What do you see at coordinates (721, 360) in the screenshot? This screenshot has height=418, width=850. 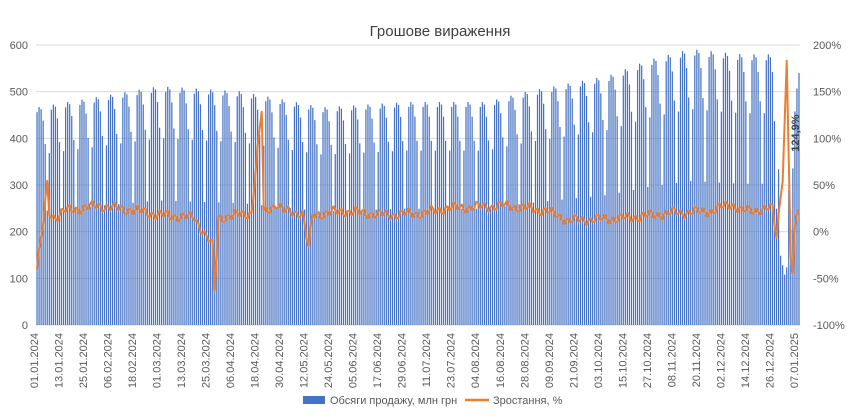 I see `x-tick-label: 02.12.2024` at bounding box center [721, 360].